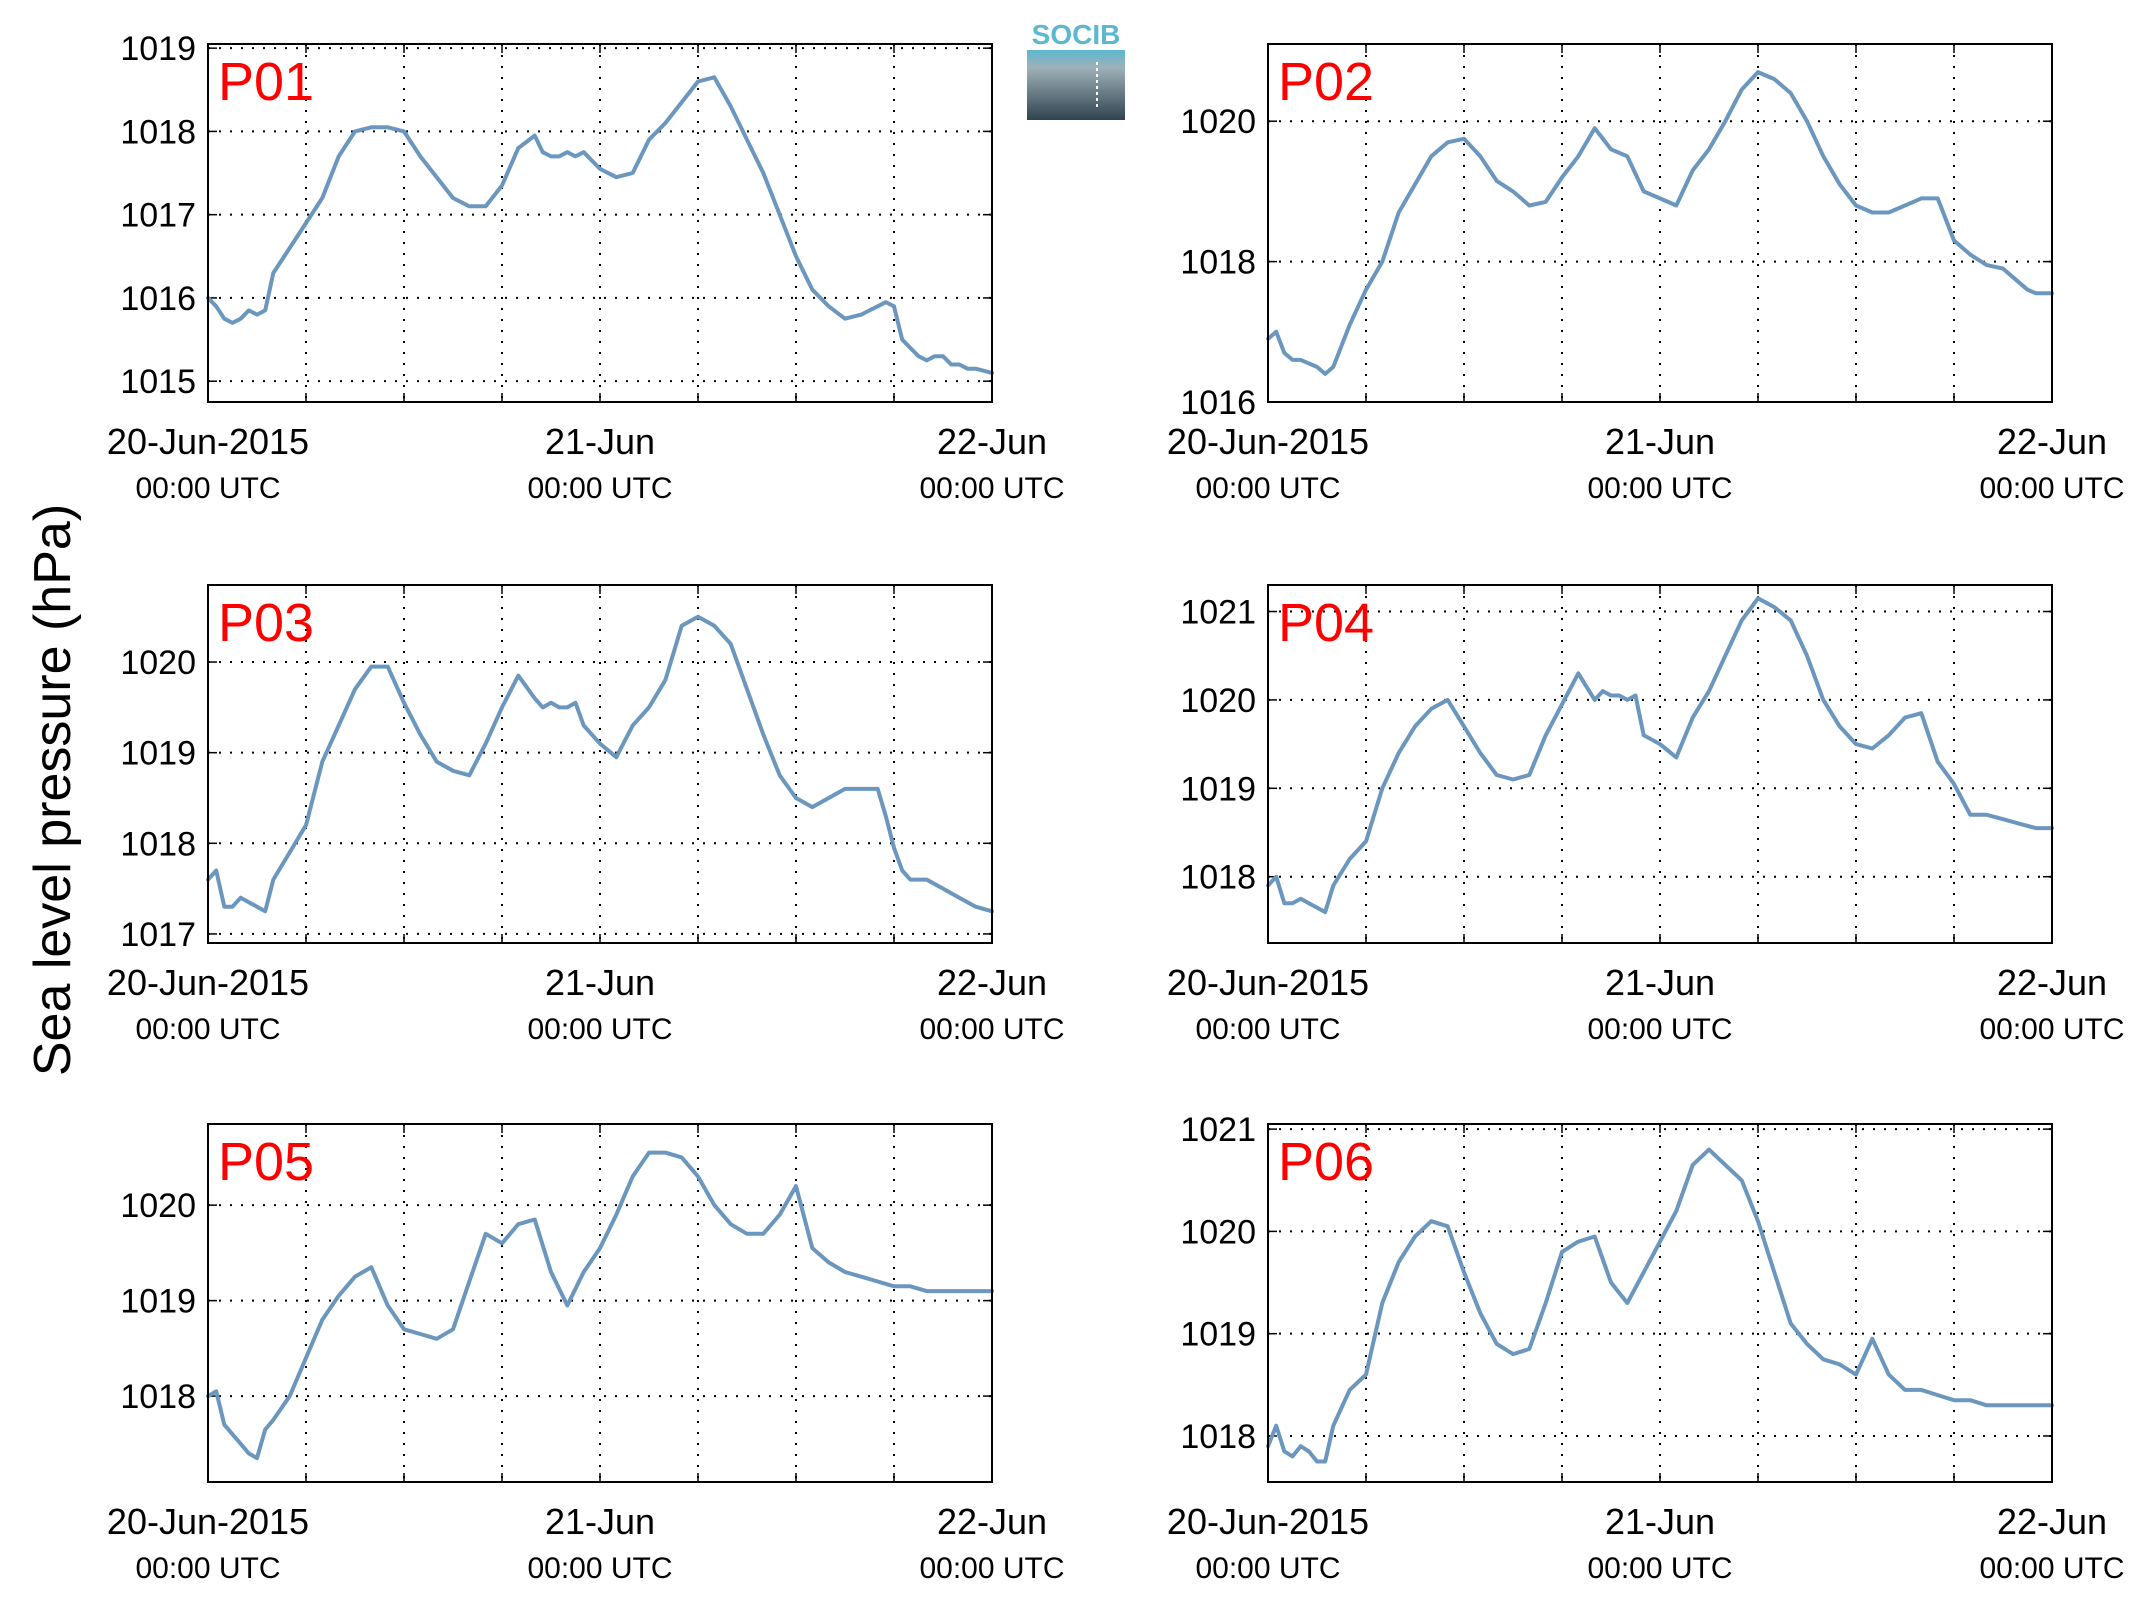 The width and height of the screenshot is (2138, 1608). Describe the element at coordinates (53, 790) in the screenshot. I see `y-axis-label: Sea level pressure (hPa)` at that location.